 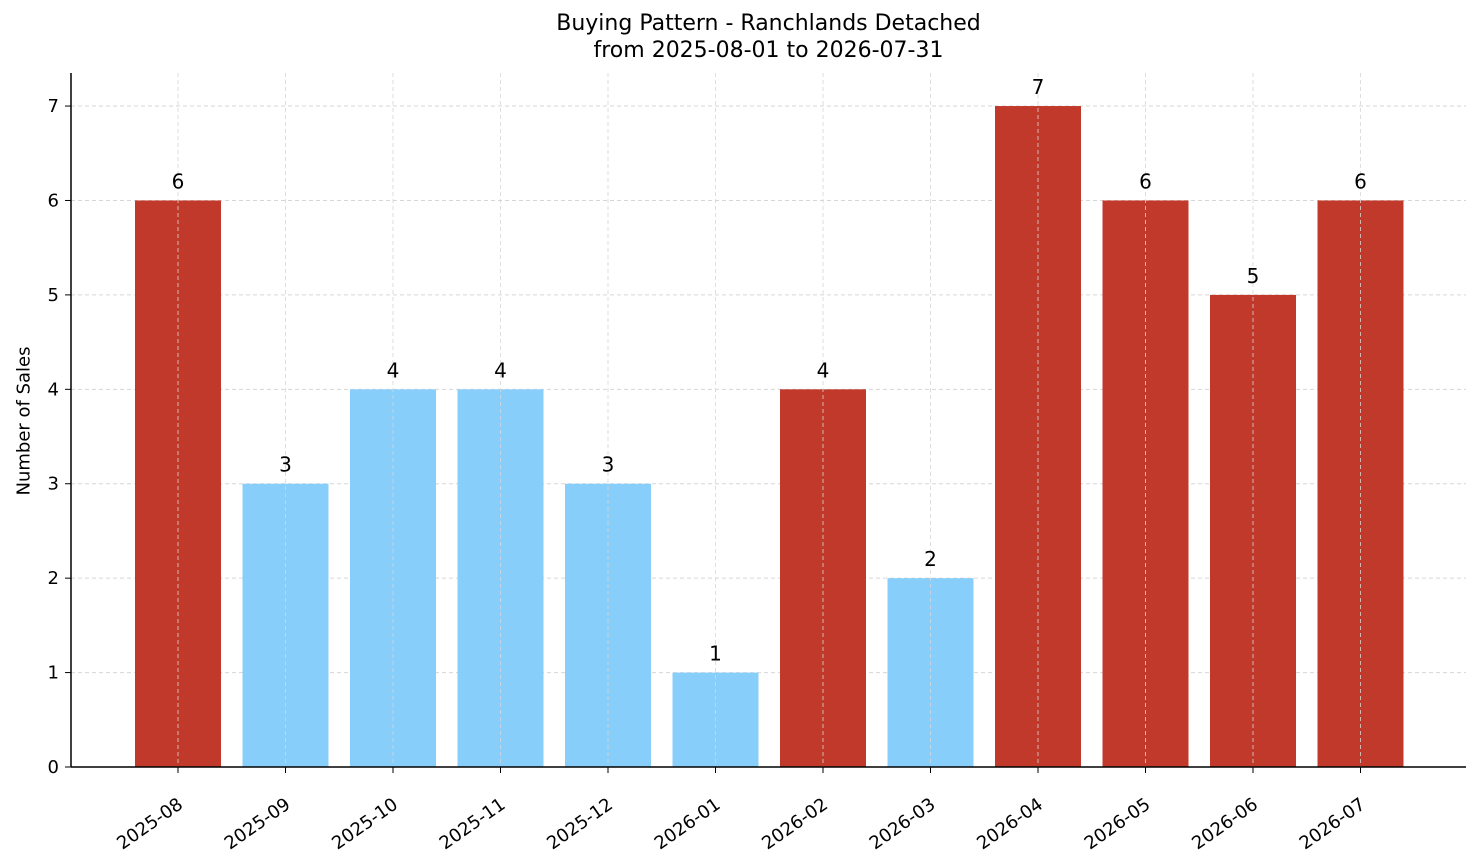 I want to click on x-tick-label: 2025-11, so click(x=473, y=824).